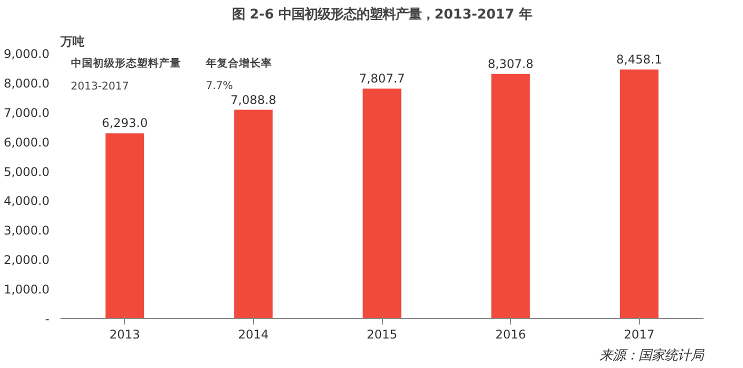 This screenshot has width=743, height=368. I want to click on y-tick-label: 7,000.0, so click(27, 113).